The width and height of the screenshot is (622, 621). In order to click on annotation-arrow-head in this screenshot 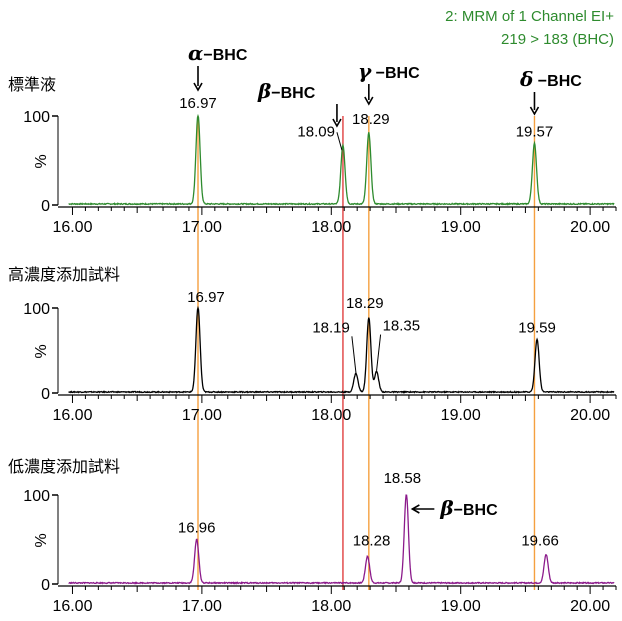, I will do `click(415, 509)`.